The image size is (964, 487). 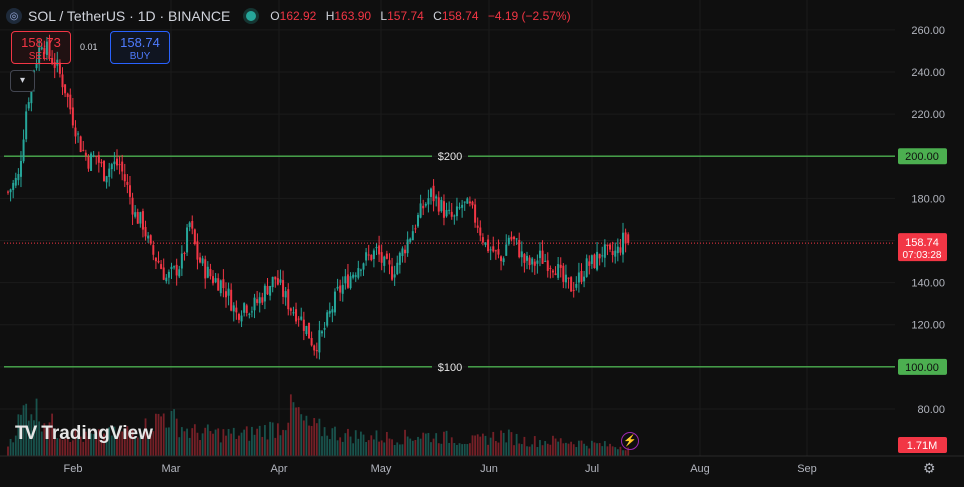 What do you see at coordinates (529, 16) in the screenshot?
I see `change-value: −4.19 (−2.57%)` at bounding box center [529, 16].